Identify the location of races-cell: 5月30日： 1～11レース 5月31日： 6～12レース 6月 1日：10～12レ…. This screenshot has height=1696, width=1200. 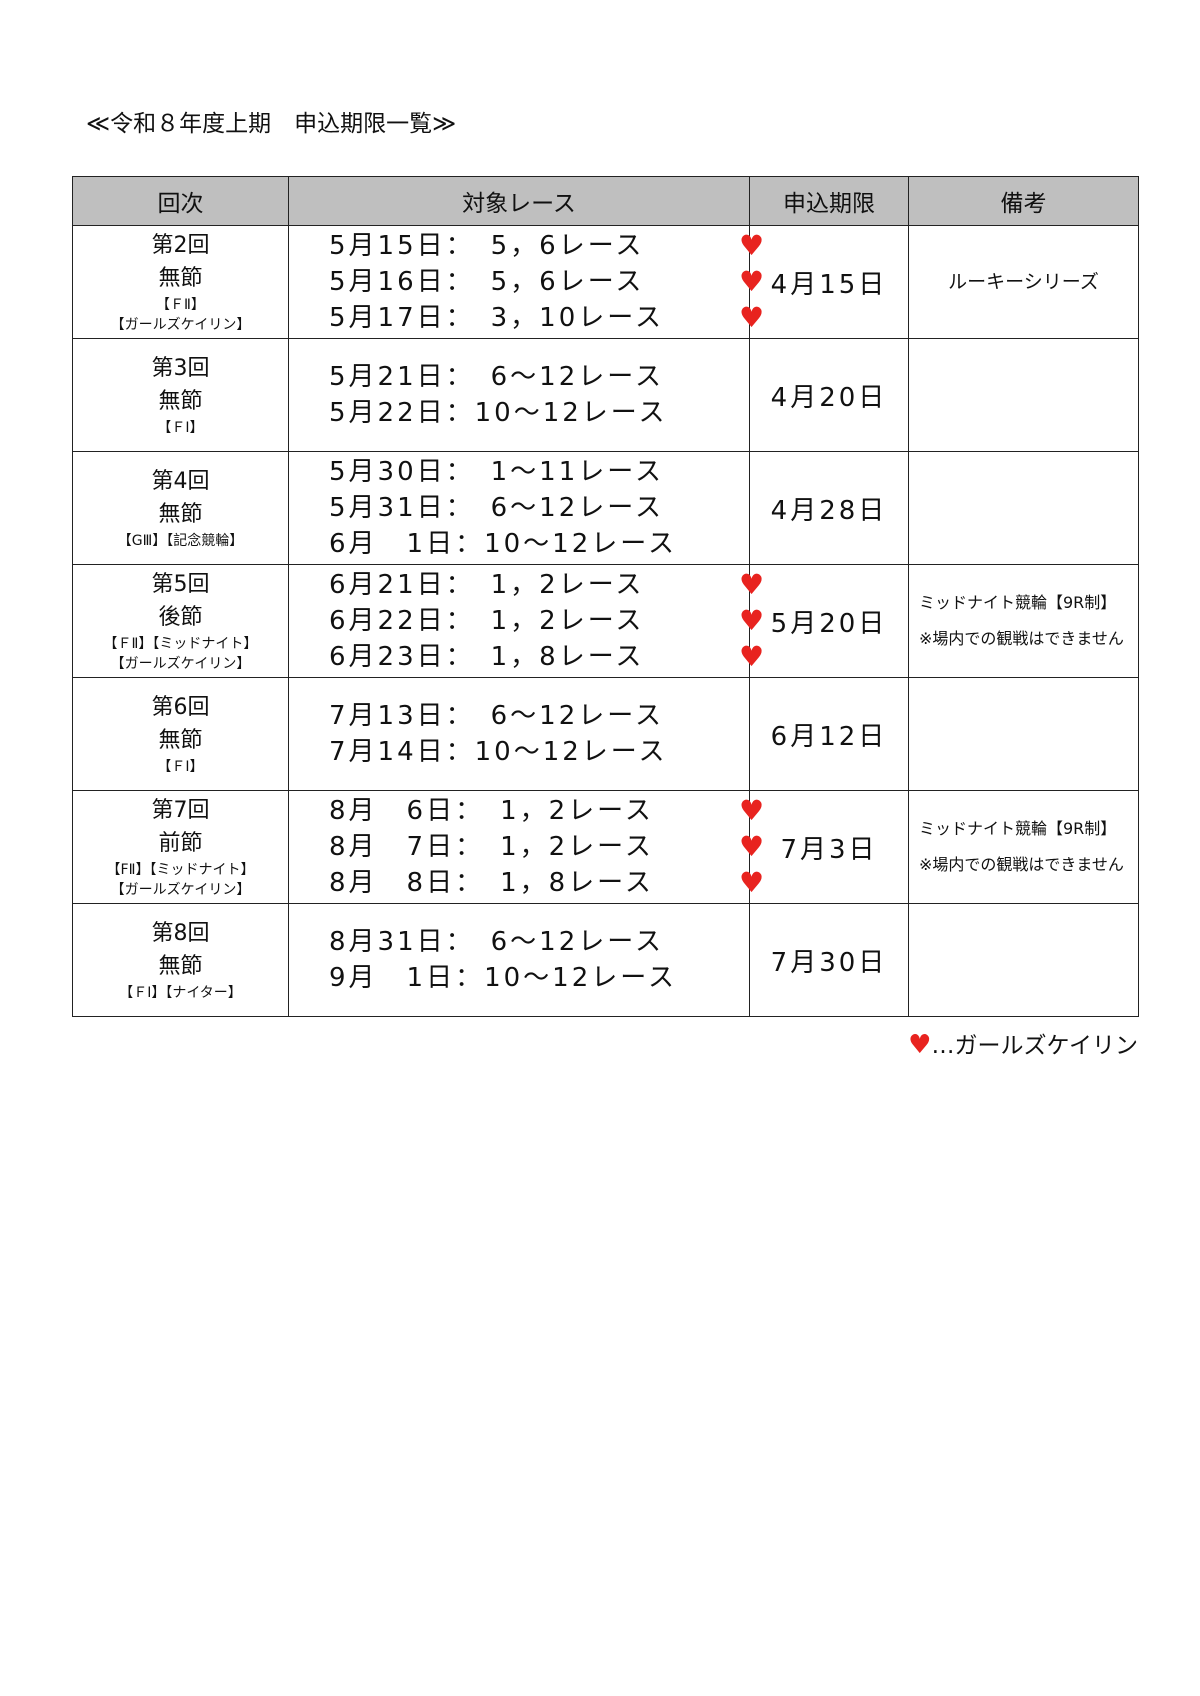
(519, 508).